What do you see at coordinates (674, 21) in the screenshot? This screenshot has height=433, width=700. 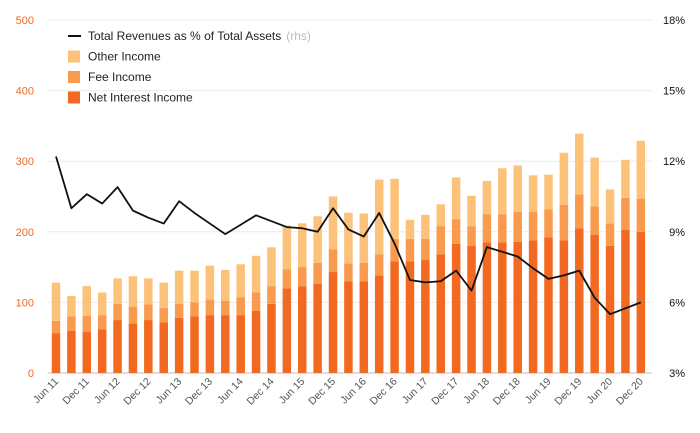 I see `right-tick-label: 18%` at bounding box center [674, 21].